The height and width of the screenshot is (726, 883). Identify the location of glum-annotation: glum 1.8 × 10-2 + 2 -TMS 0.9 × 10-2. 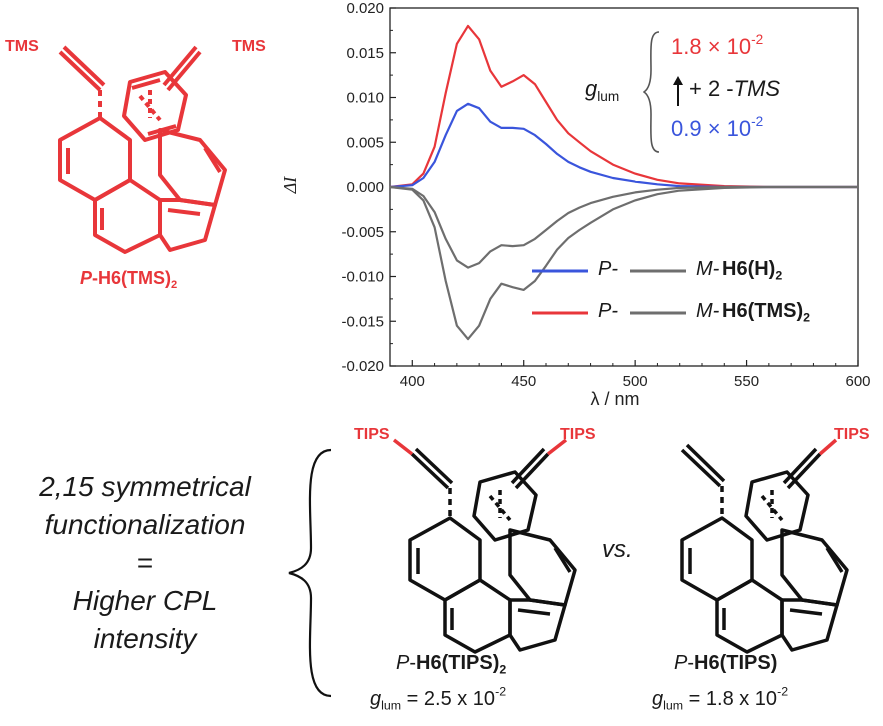
(730, 91).